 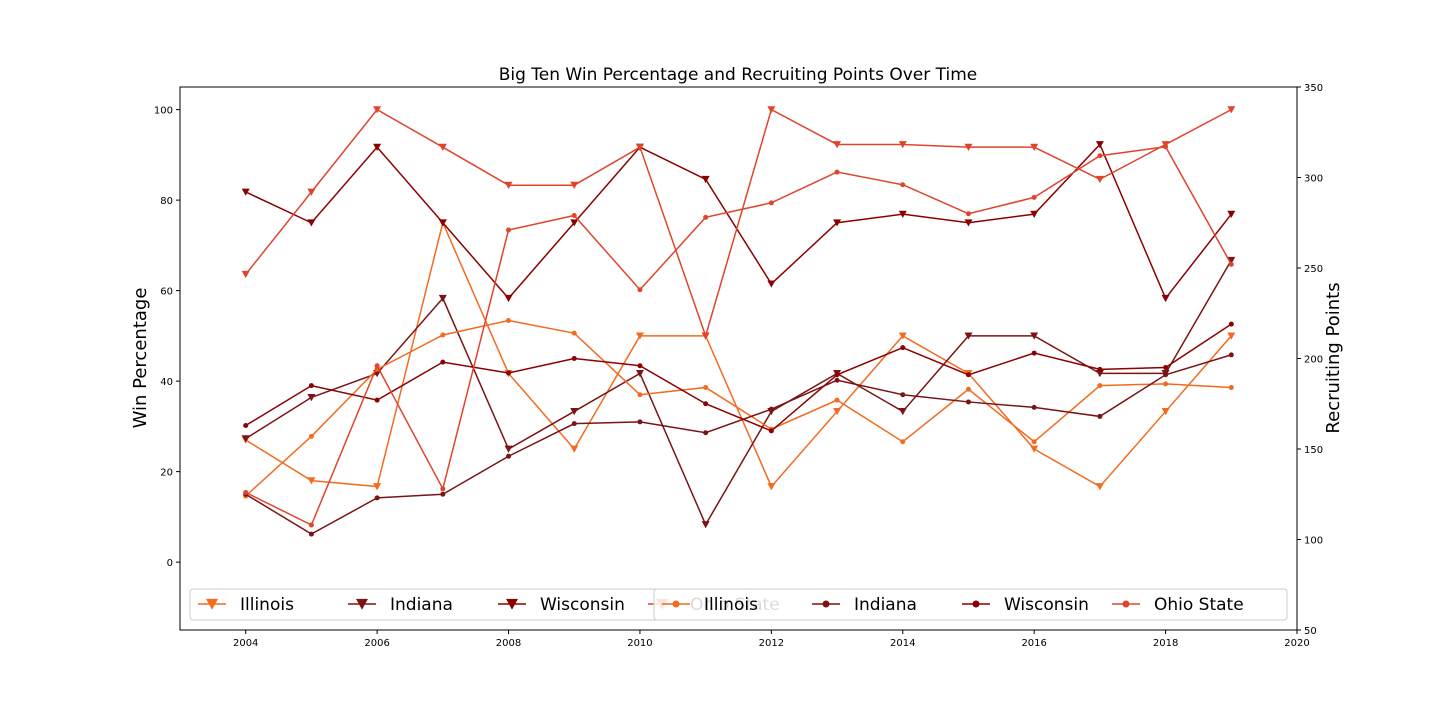 I want to click on legend-recruiting-series: Illinois Indiana Wisconsin Ohio State, so click(x=970, y=604).